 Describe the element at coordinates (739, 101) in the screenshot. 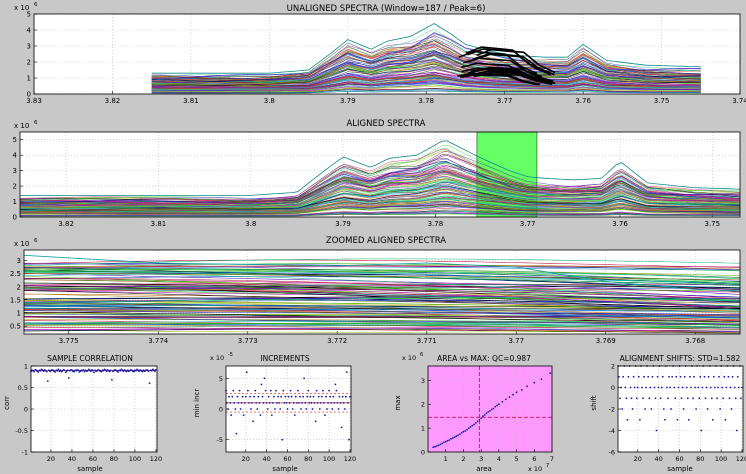

I see `unaligned-xtick-label: 3.74` at that location.